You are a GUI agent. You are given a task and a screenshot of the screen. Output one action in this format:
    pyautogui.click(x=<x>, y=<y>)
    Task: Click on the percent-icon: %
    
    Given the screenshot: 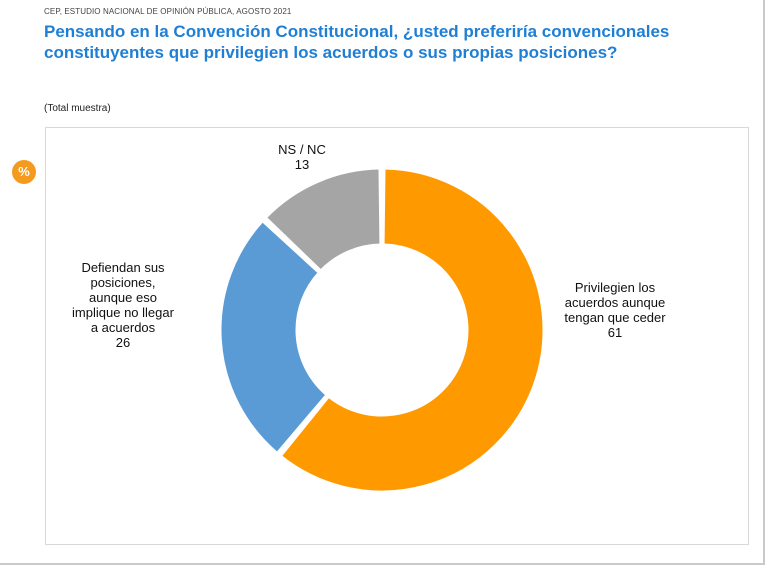 What is the action you would take?
    pyautogui.click(x=24, y=172)
    